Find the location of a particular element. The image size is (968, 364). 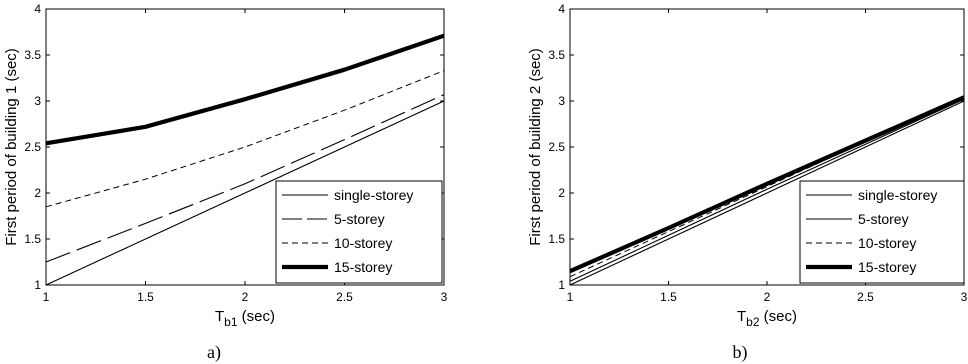

panel-label: a) is located at coordinates (214, 352).